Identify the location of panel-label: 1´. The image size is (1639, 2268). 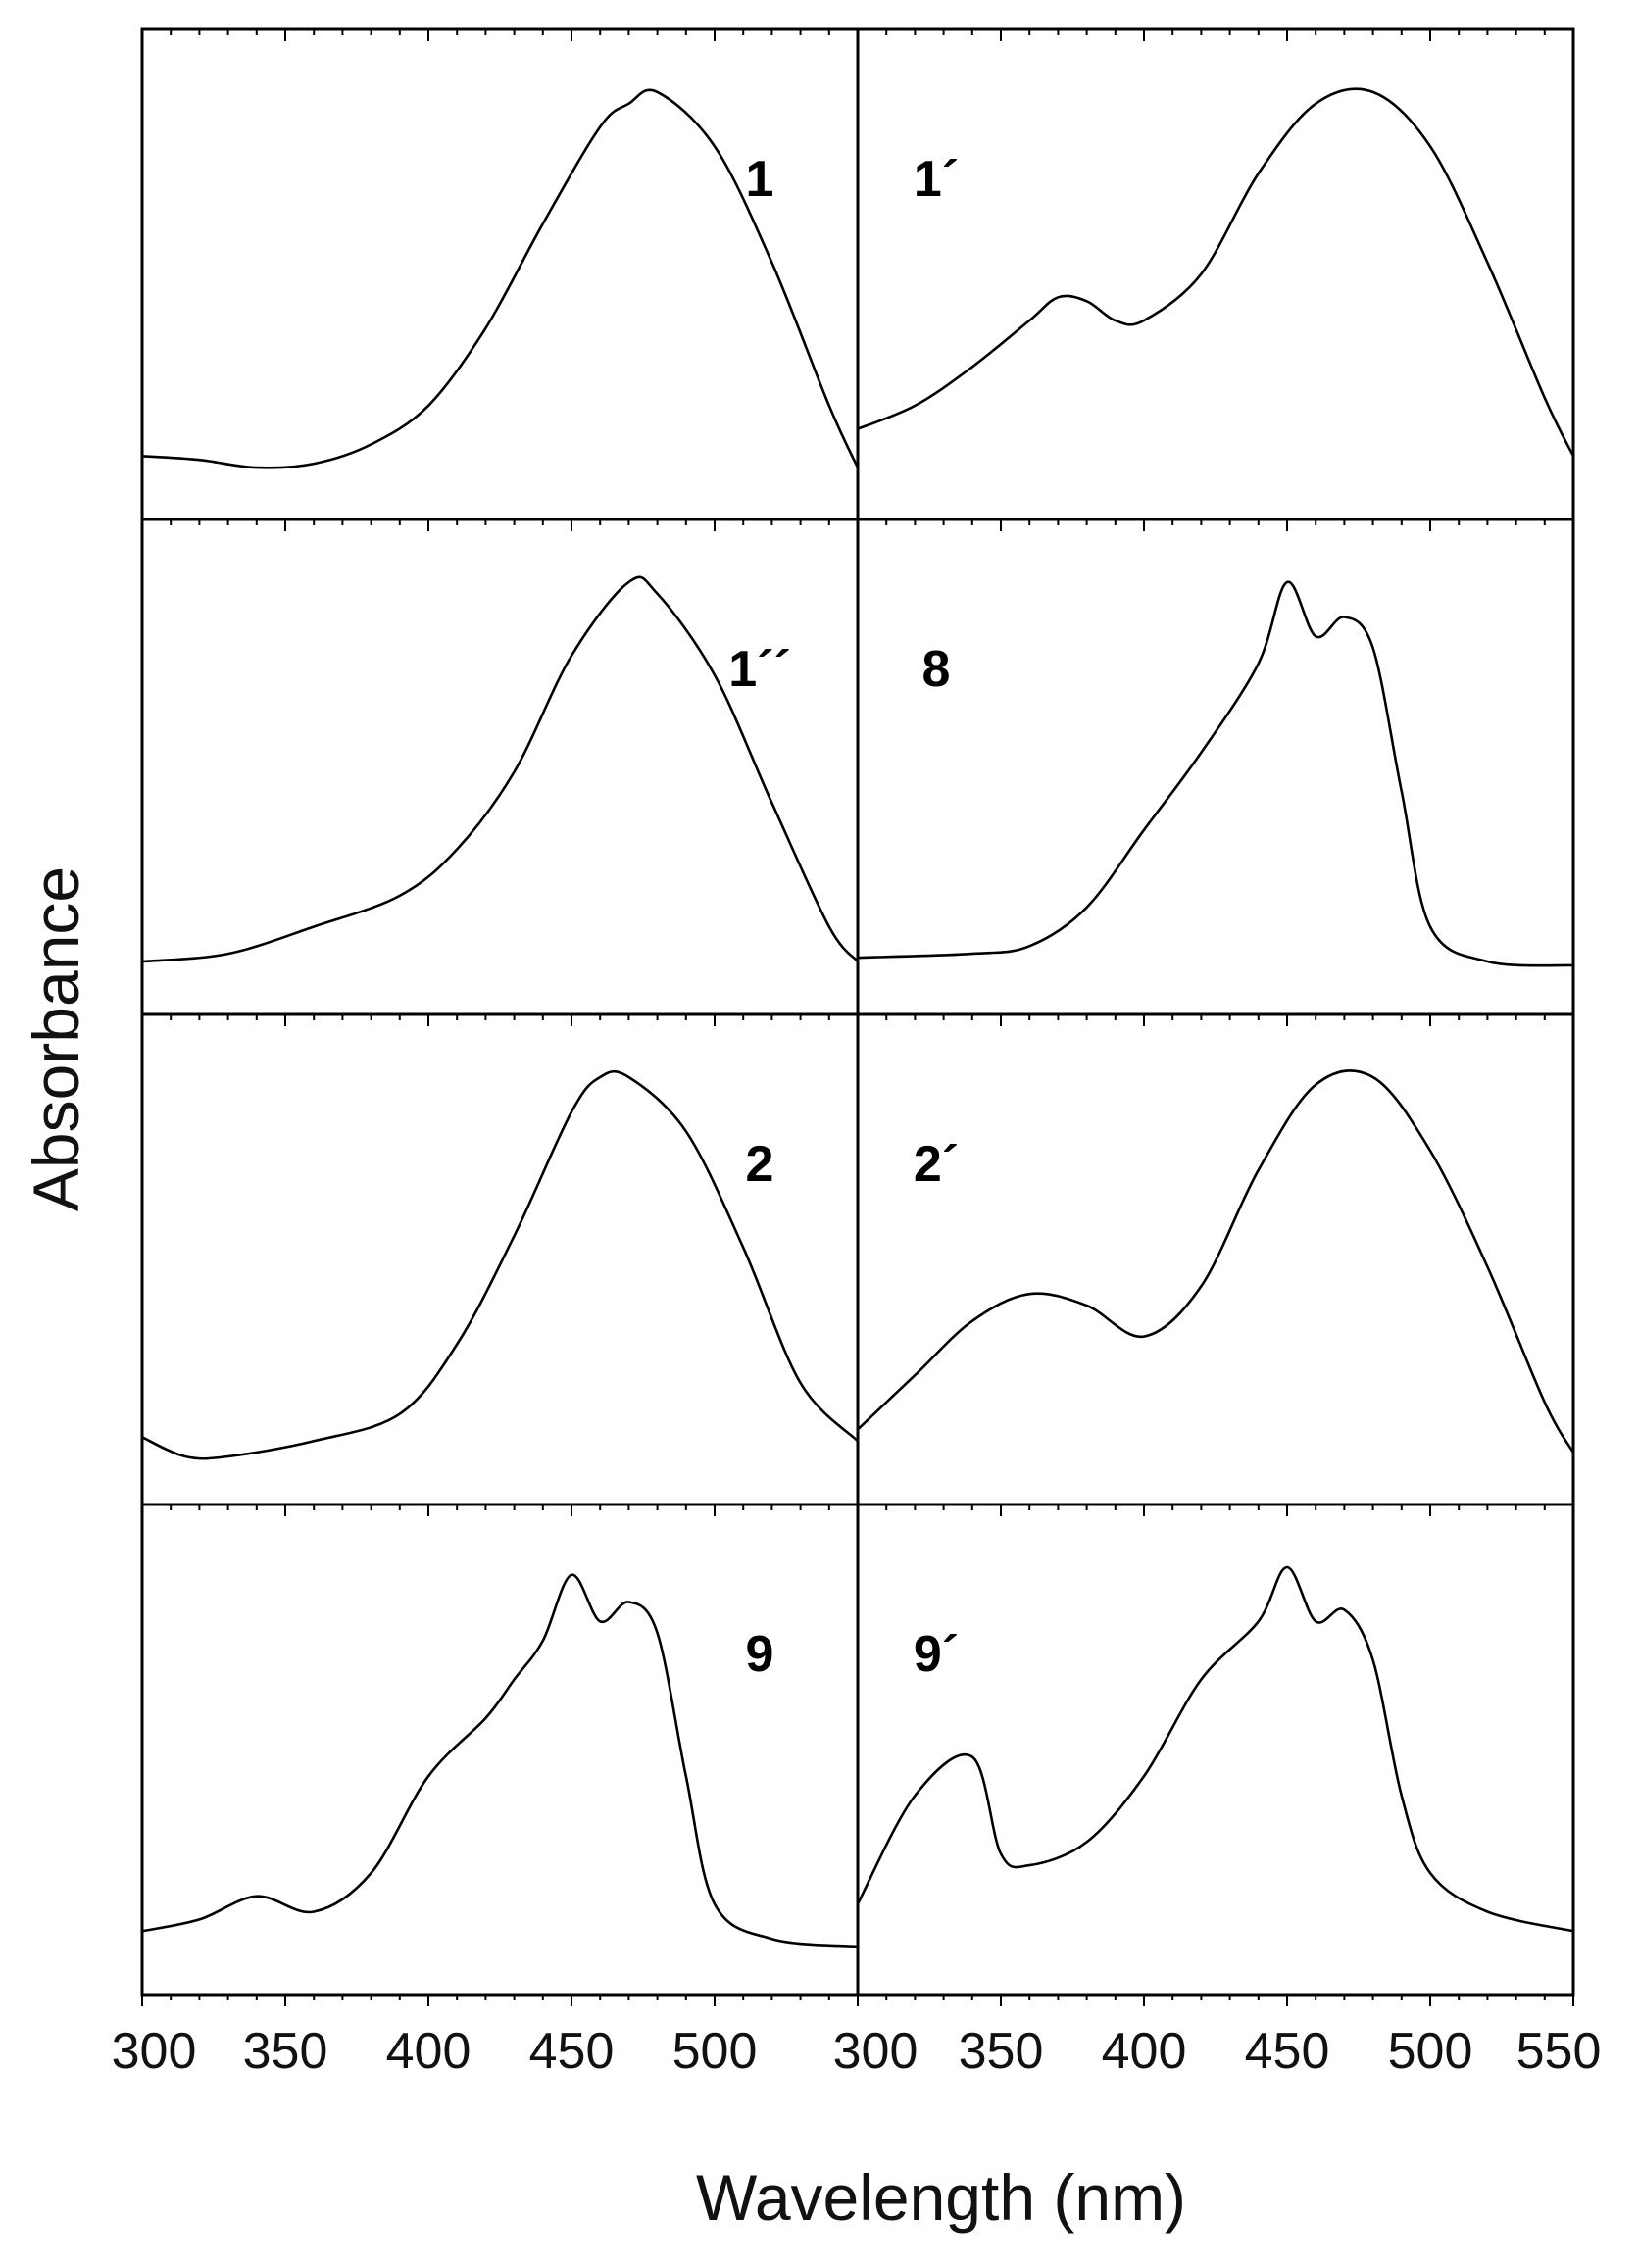
(937, 179).